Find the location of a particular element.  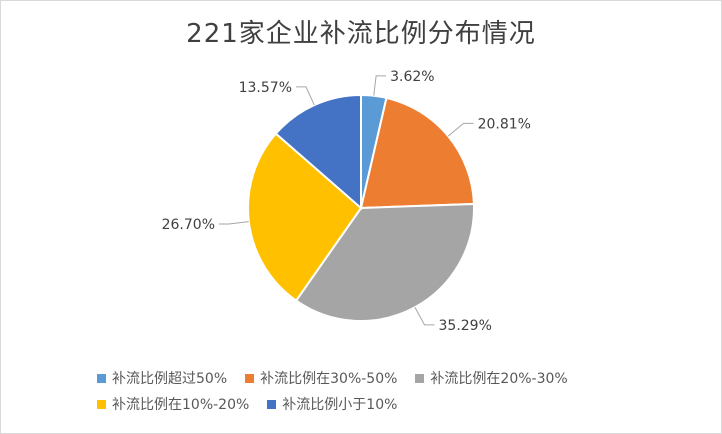

legend-item: 补流比例超过50% is located at coordinates (162, 378).